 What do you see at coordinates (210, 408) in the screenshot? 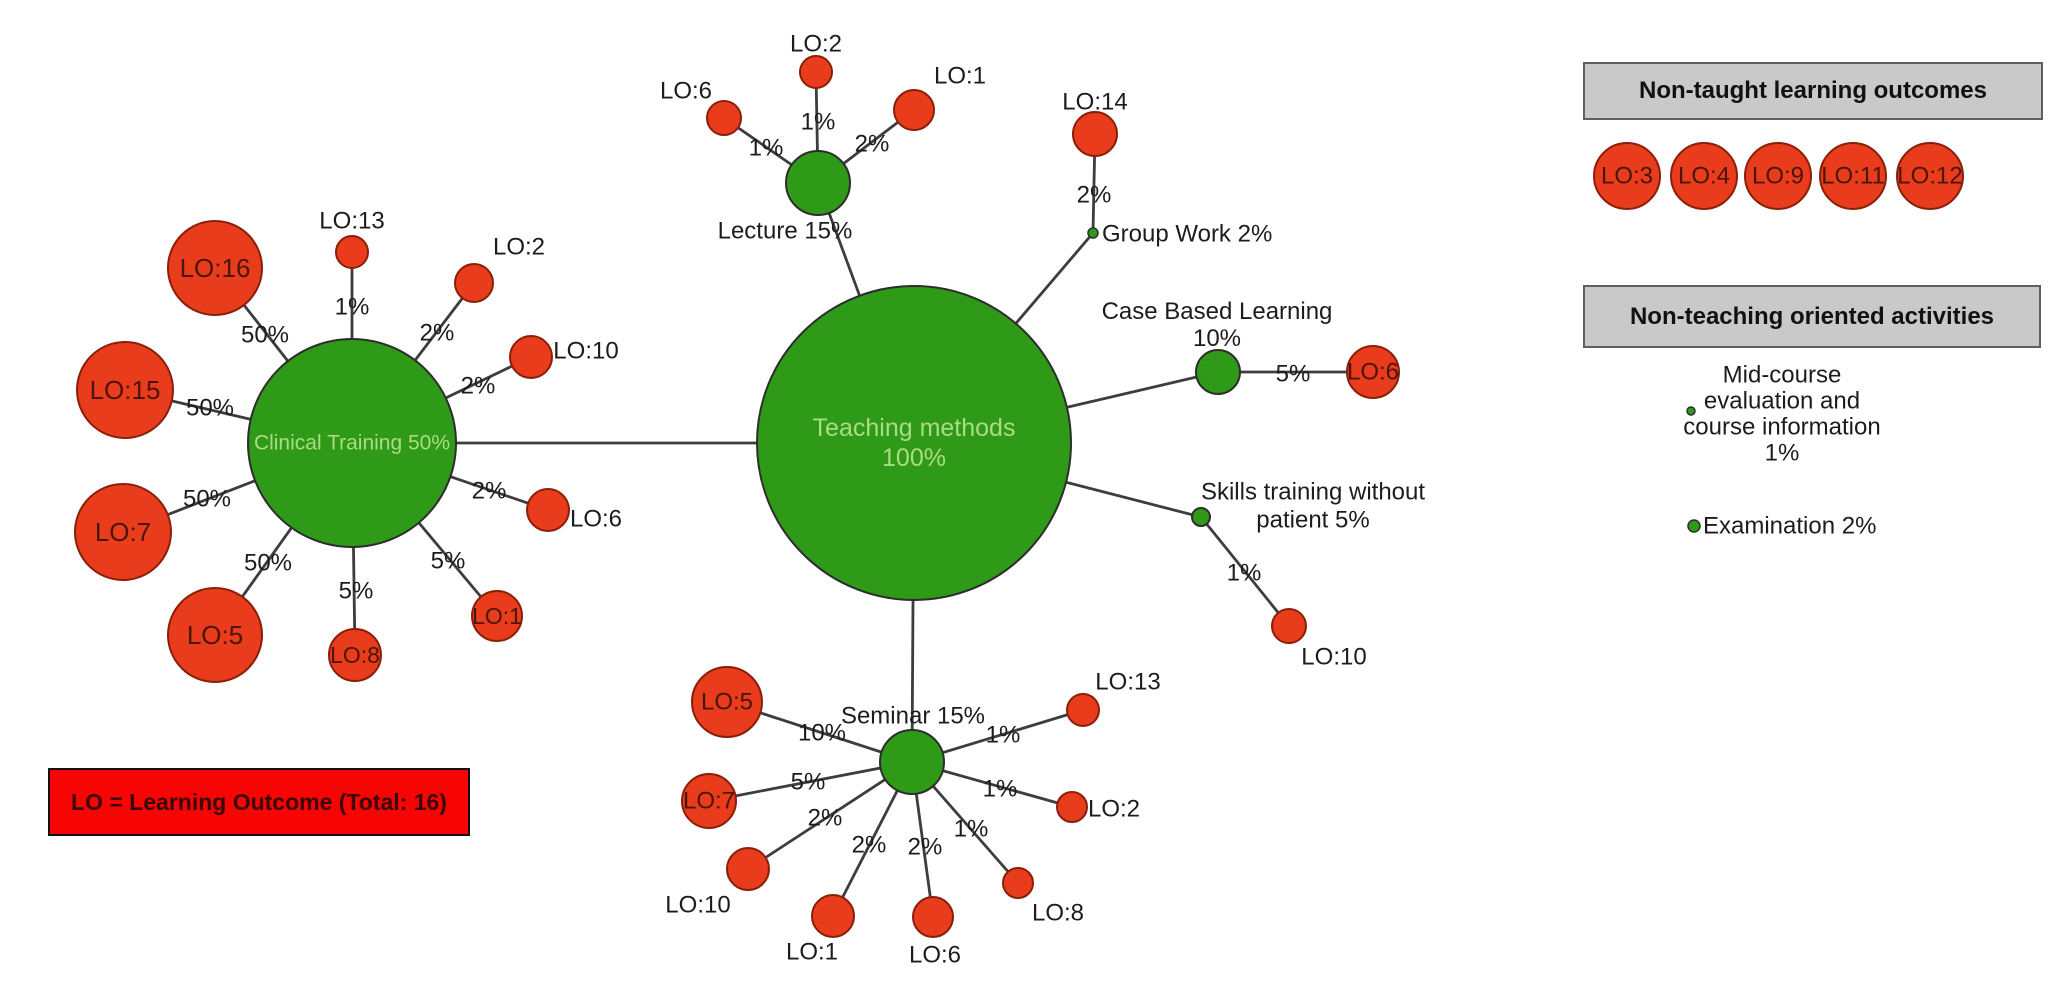
I see `edge-clinical-lo15-percent: 50%` at bounding box center [210, 408].